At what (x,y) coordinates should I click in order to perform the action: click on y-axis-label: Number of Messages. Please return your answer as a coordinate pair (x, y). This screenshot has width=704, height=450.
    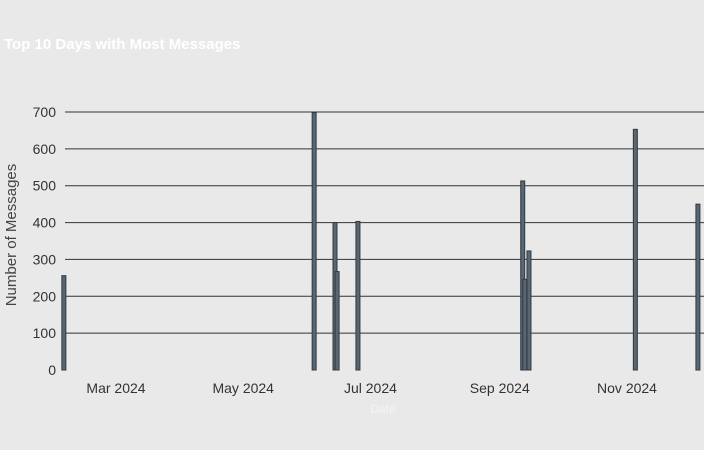
    Looking at the image, I should click on (11, 235).